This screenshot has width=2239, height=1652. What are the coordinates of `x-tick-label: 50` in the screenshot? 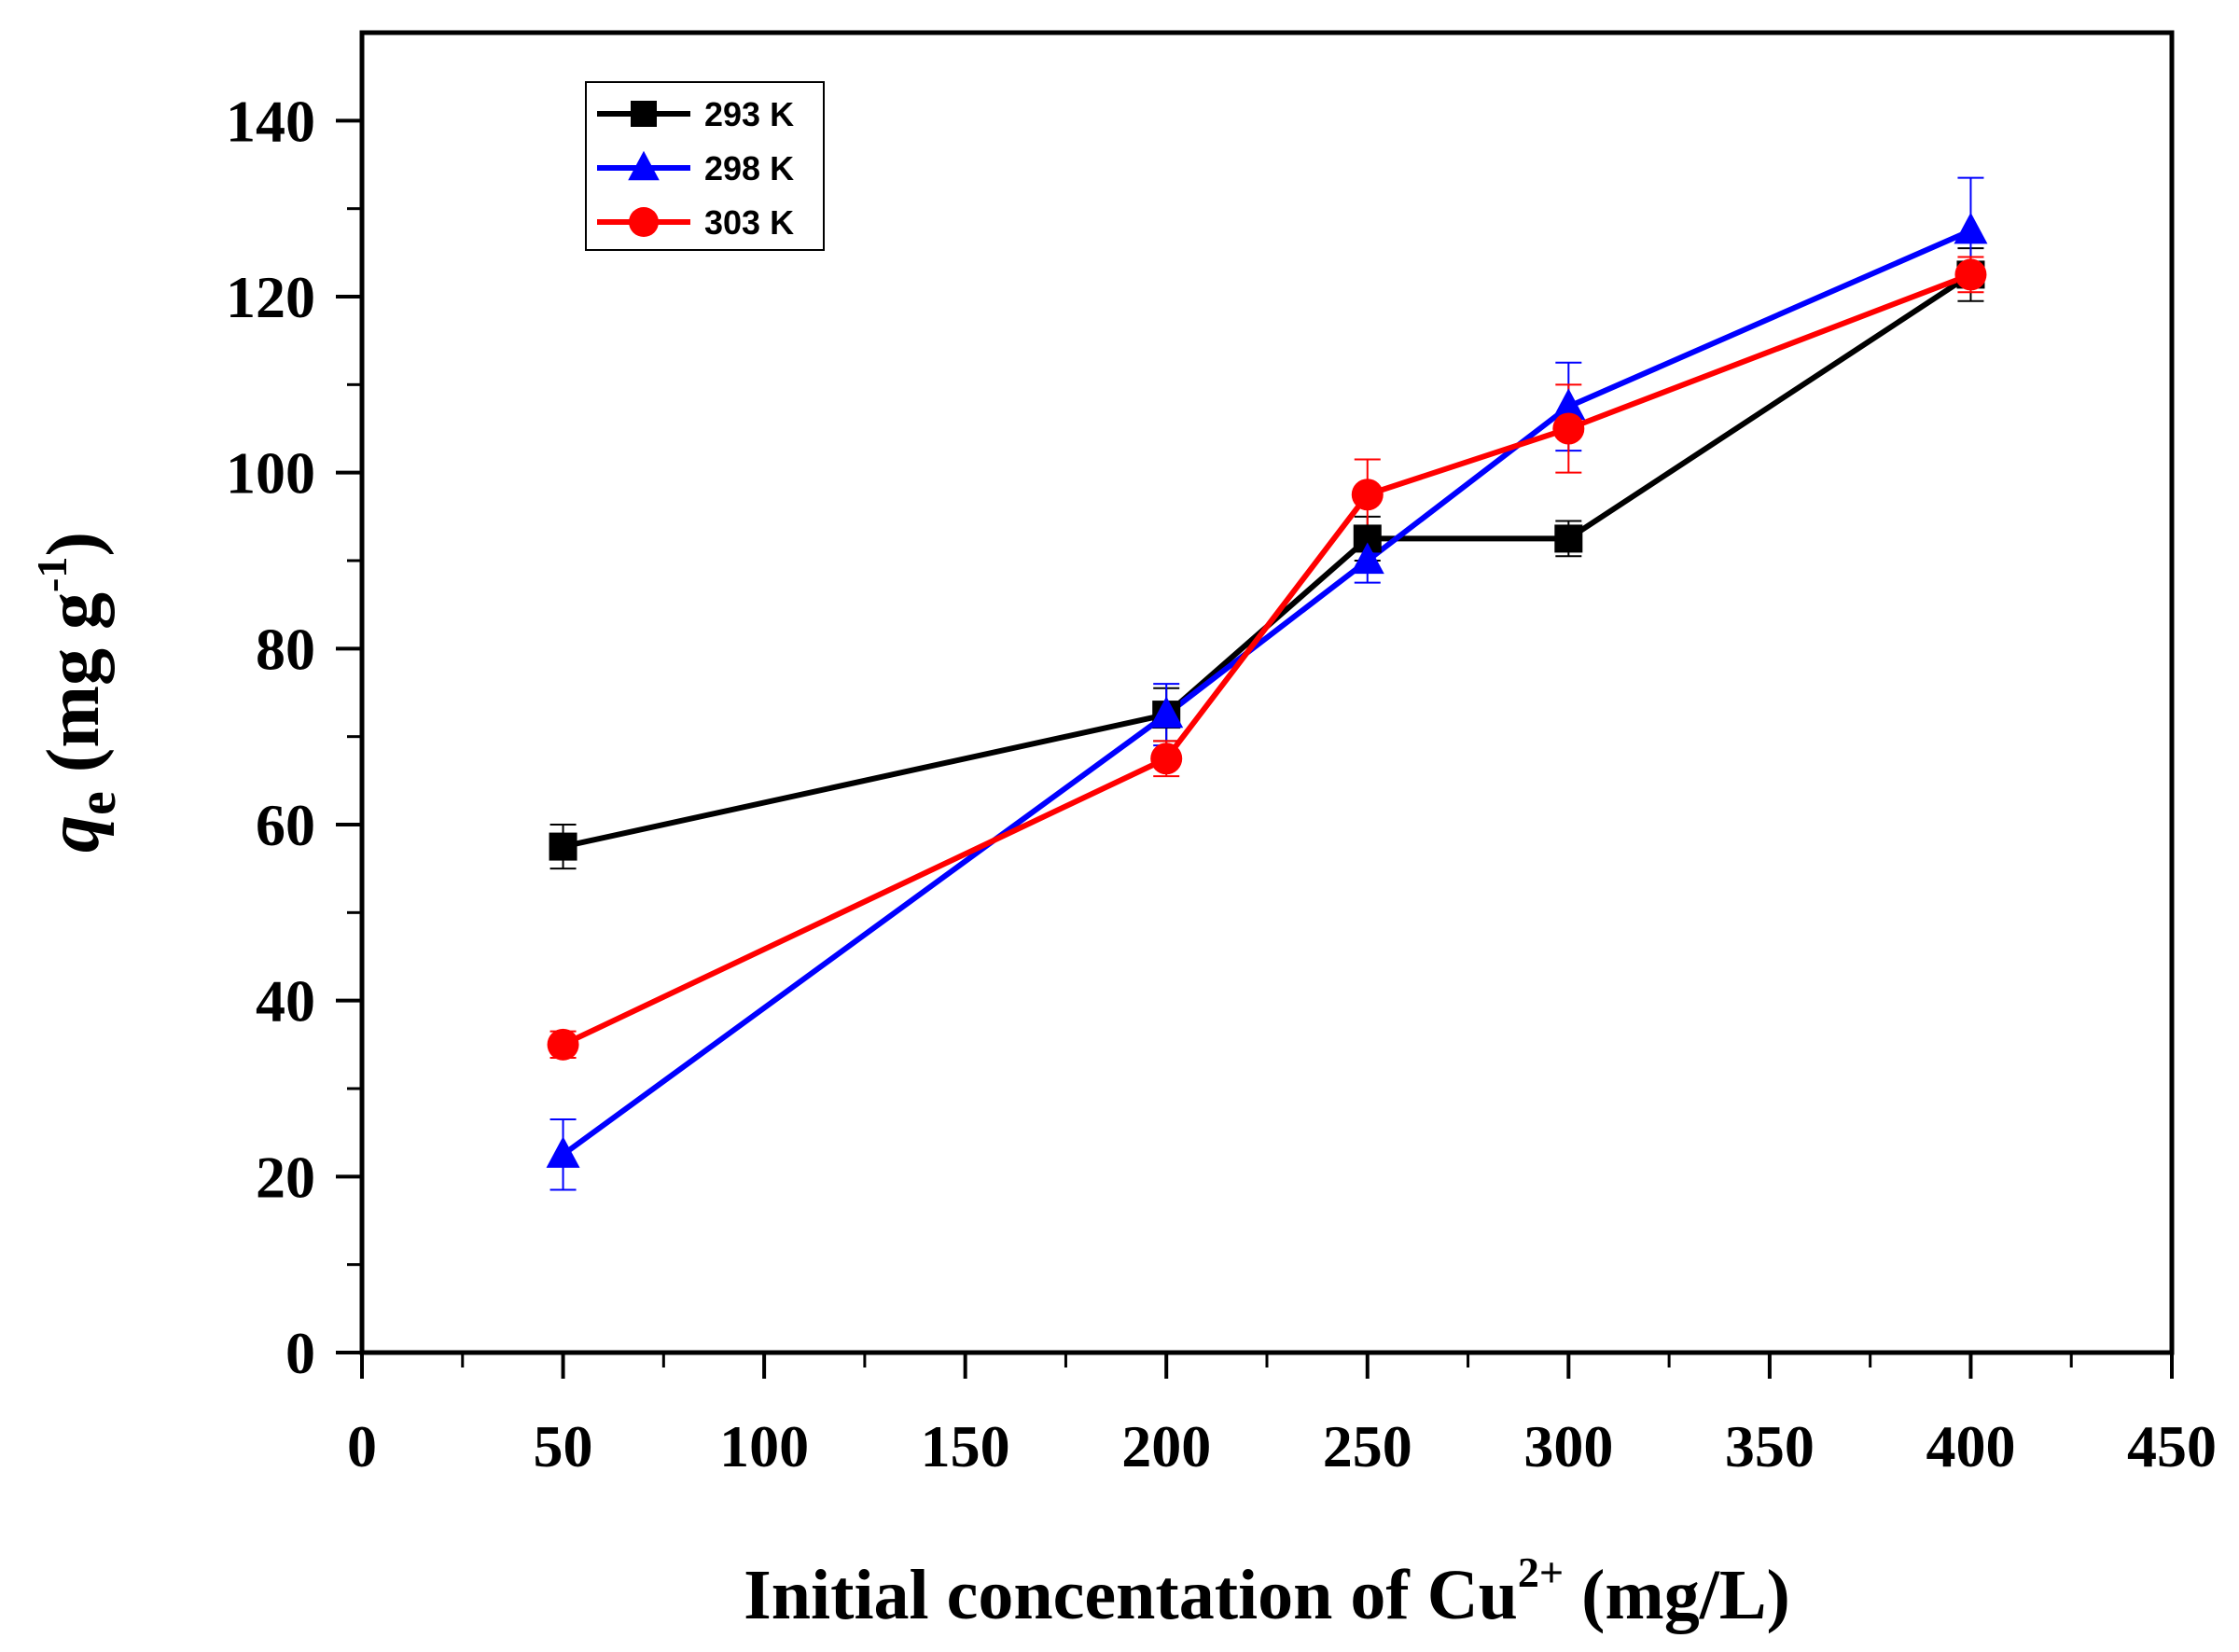 It's located at (563, 1446).